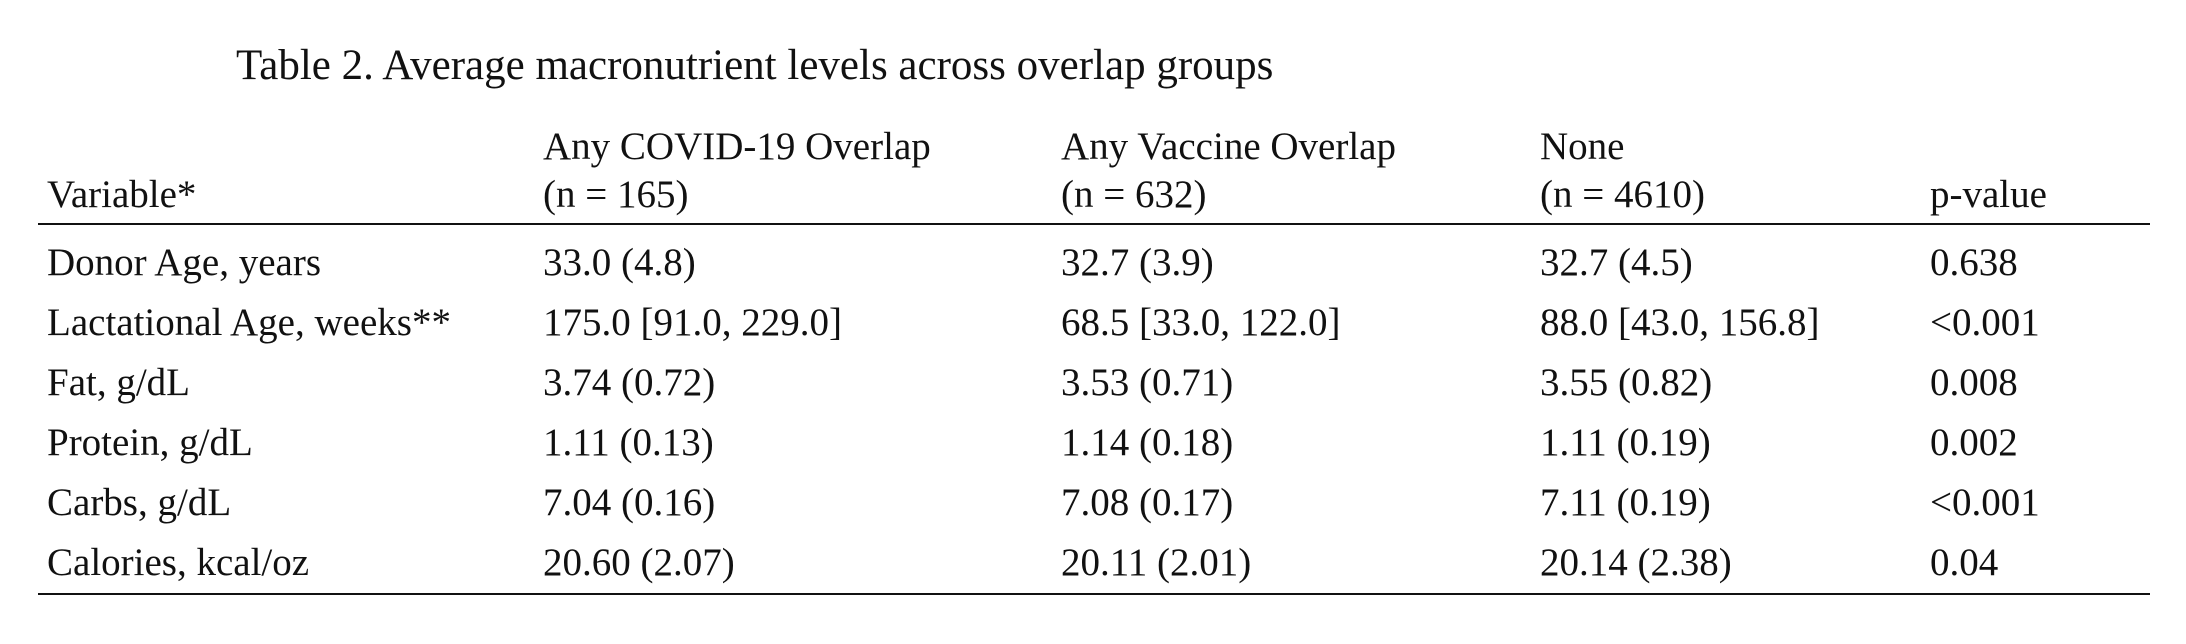  What do you see at coordinates (1636, 562) in the screenshot?
I see `cell-none: 20.14 (2.38)` at bounding box center [1636, 562].